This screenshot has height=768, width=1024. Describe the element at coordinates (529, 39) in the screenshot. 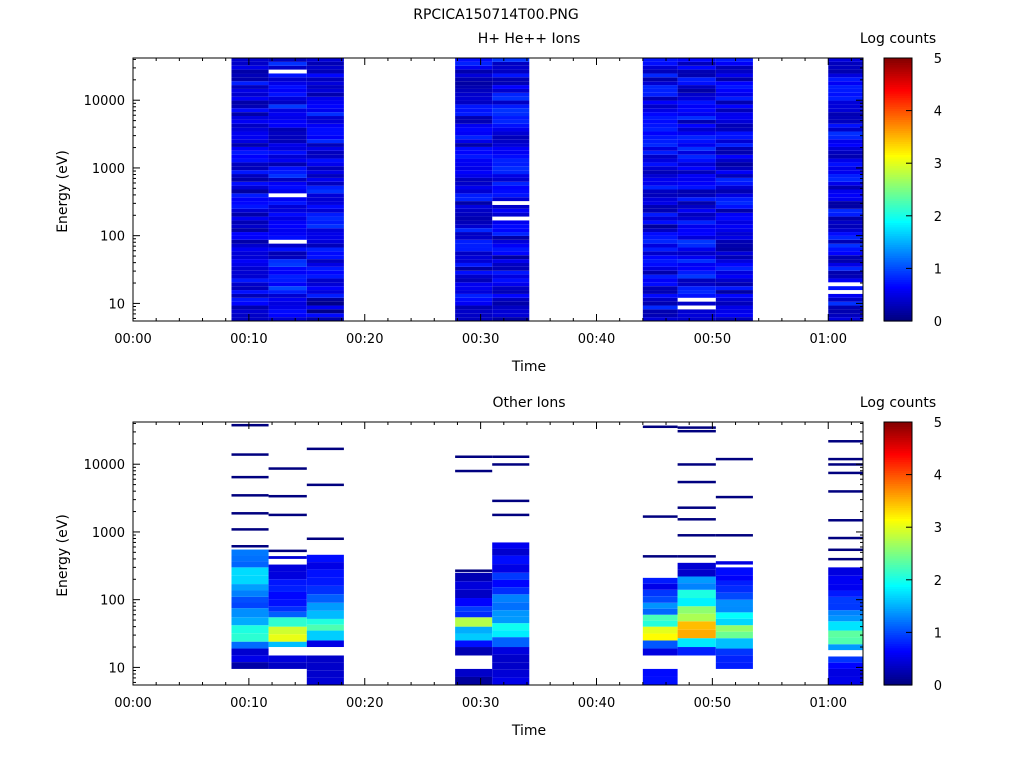

I see `panel-title: H+ He++ Ions` at that location.